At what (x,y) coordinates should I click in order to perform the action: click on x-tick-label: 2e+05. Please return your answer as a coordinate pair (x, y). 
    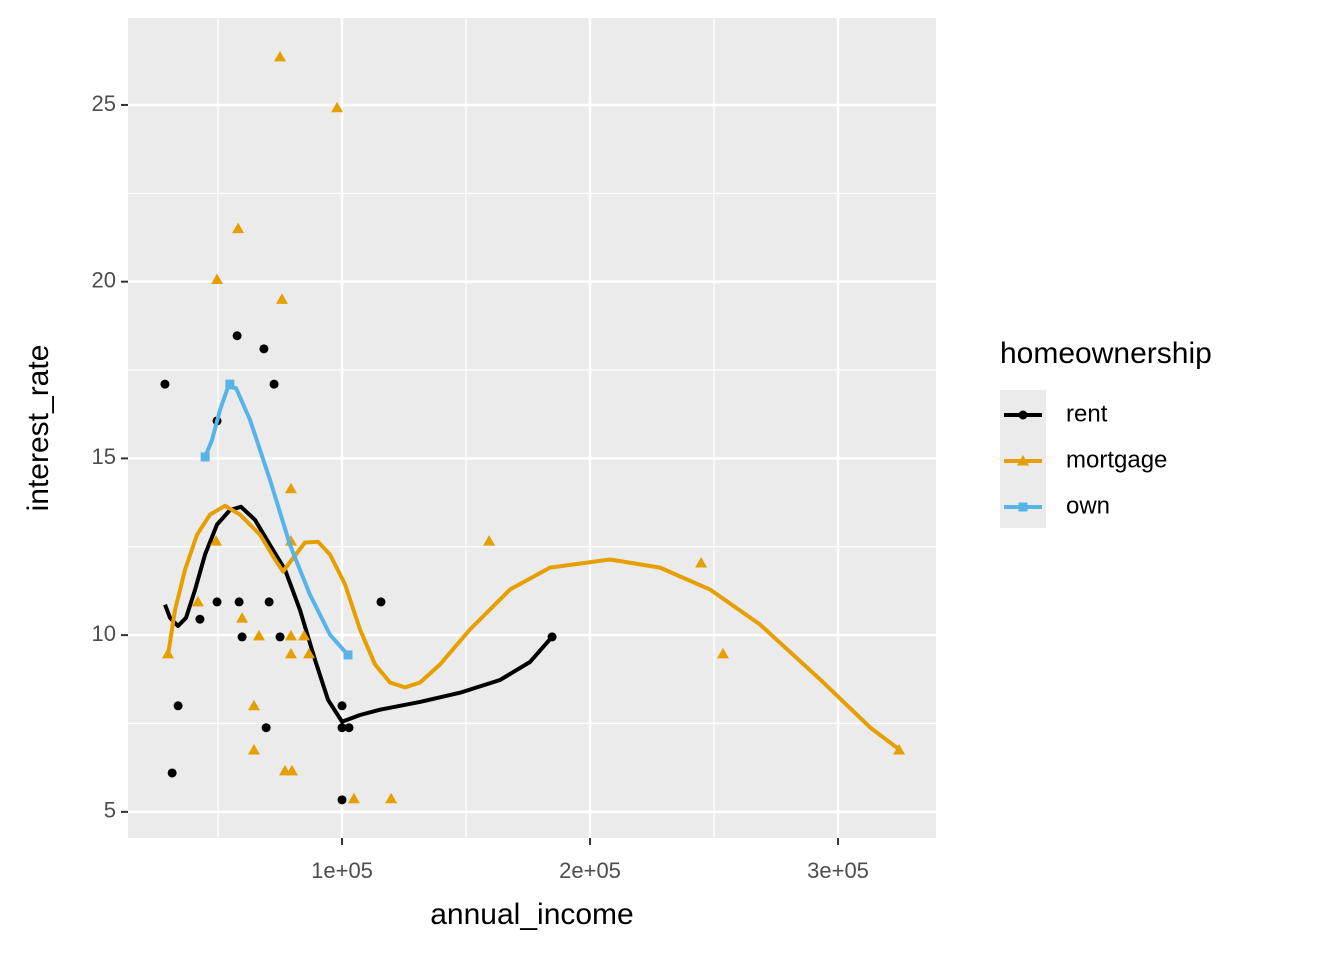
    Looking at the image, I should click on (590, 870).